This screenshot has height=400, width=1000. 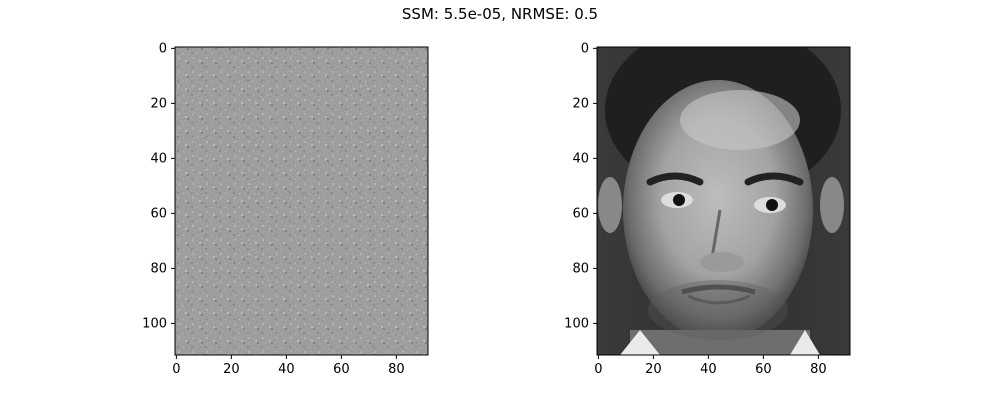 What do you see at coordinates (500, 14) in the screenshot?
I see `figure-title: SSM: 5.5e-05, NRMSE: 0.5` at bounding box center [500, 14].